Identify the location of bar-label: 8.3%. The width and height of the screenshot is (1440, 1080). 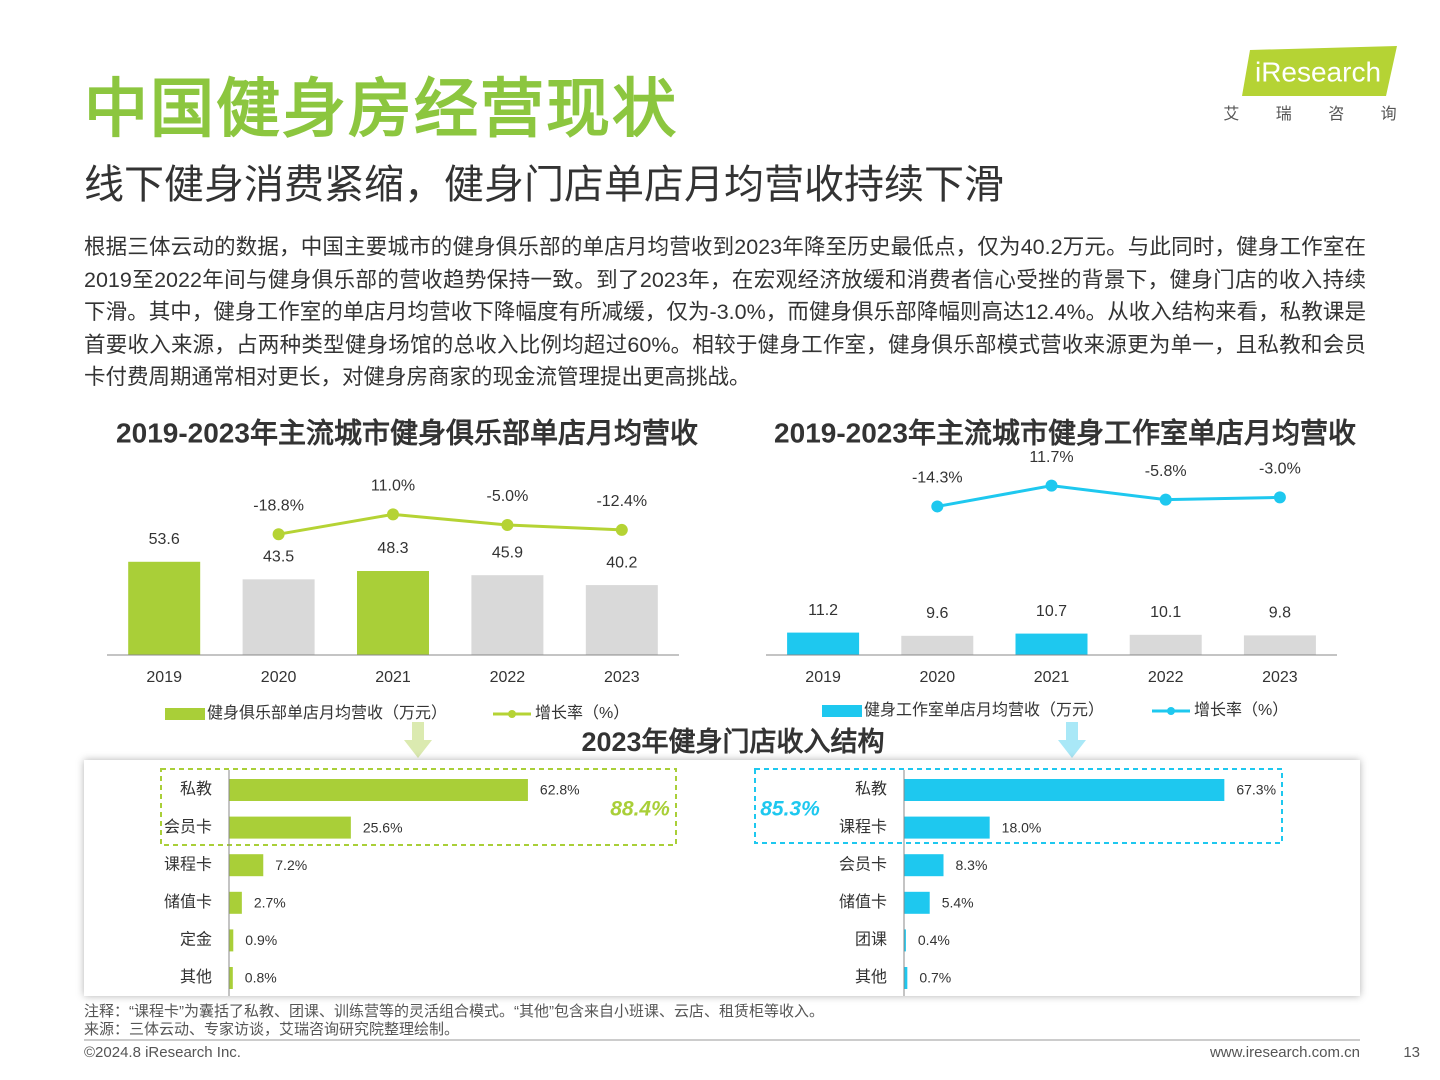
(972, 865).